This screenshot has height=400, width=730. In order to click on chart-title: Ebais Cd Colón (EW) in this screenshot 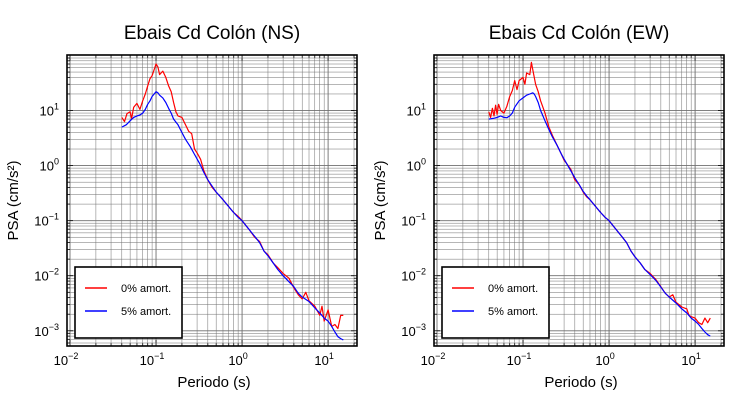, I will do `click(579, 33)`.